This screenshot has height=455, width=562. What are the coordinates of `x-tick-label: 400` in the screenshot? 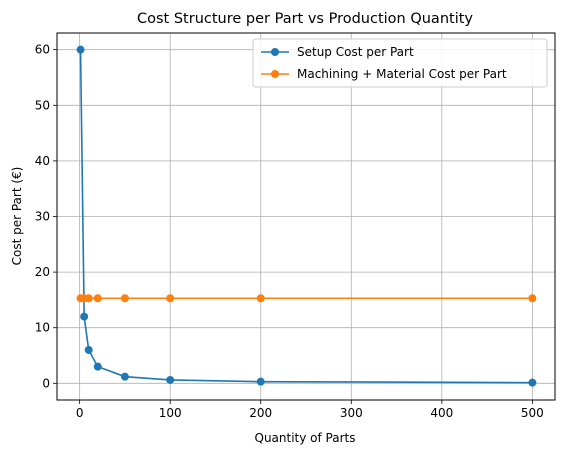 It's located at (441, 413).